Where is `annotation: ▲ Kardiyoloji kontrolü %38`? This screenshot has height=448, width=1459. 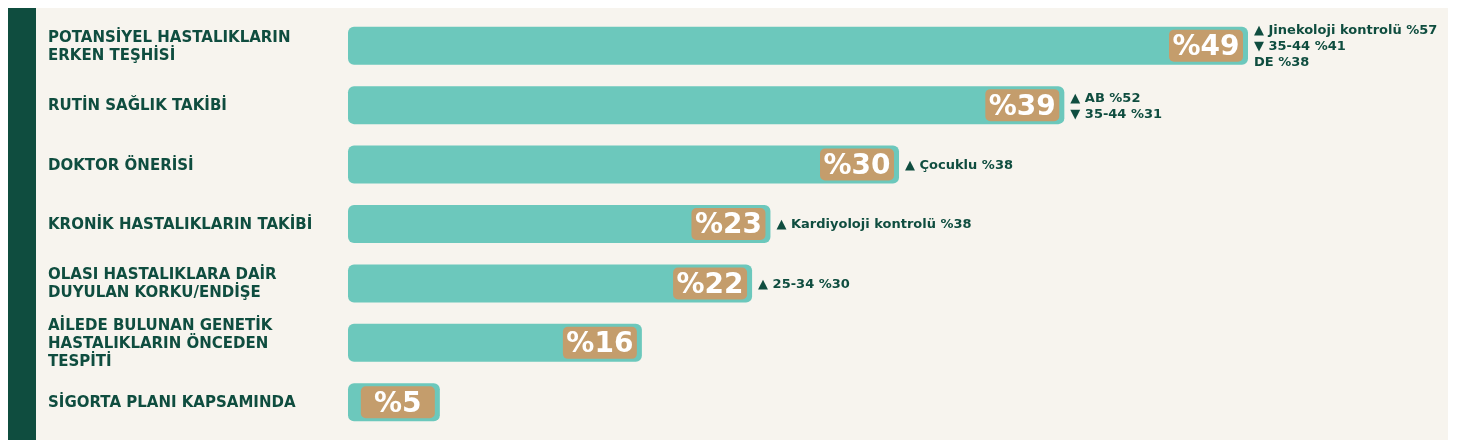 annotation: ▲ Kardiyoloji kontrolü %38 is located at coordinates (874, 224).